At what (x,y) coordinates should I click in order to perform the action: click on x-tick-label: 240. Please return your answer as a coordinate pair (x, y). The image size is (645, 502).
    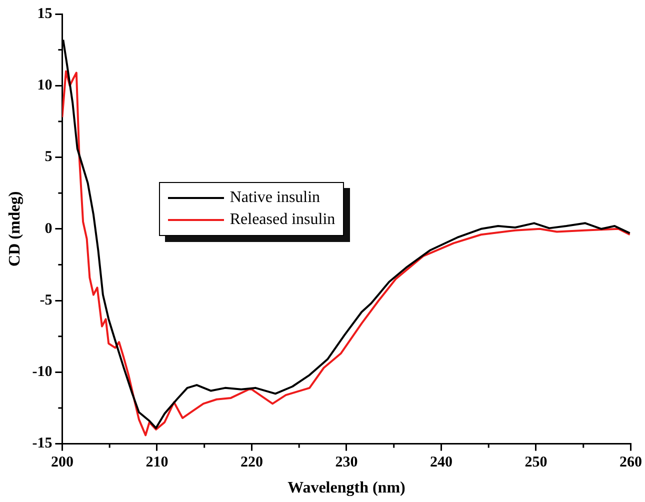
    Looking at the image, I should click on (441, 462).